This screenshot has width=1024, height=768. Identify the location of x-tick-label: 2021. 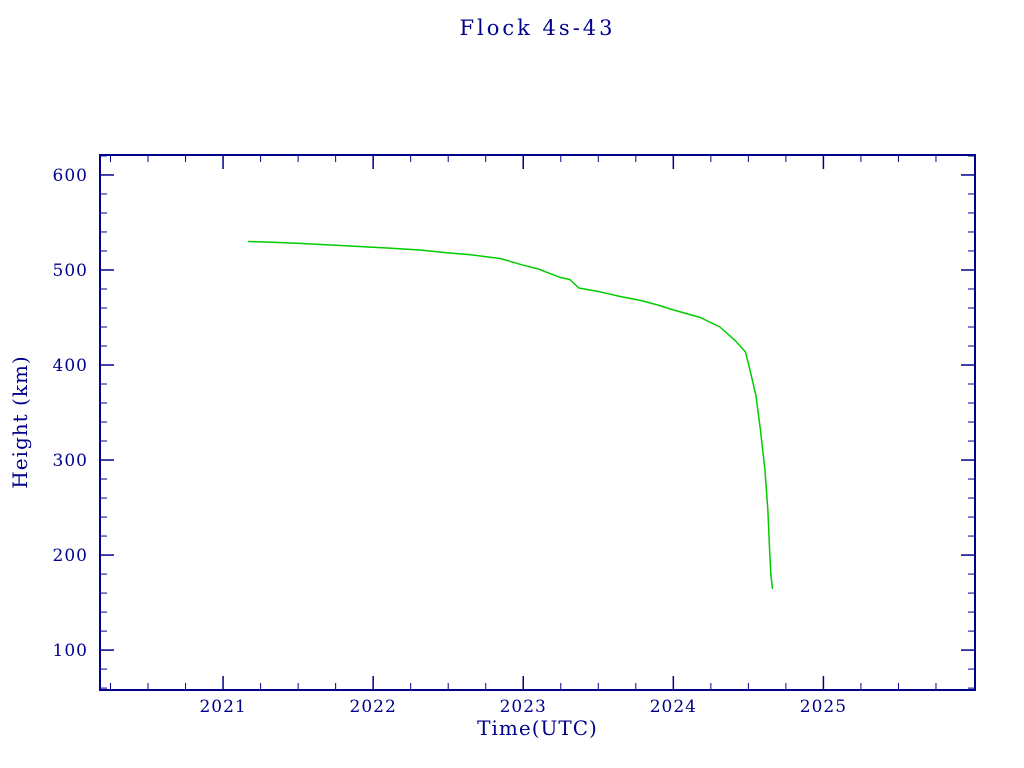
(222, 707).